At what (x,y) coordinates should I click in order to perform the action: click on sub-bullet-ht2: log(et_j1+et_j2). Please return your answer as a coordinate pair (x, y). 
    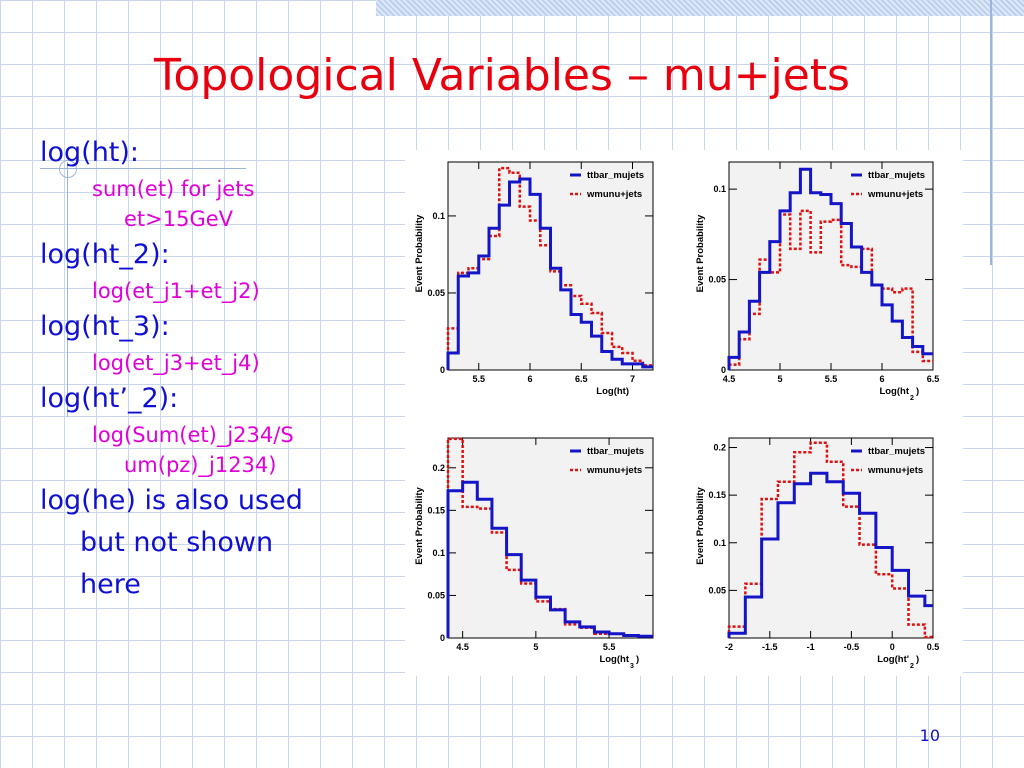
    Looking at the image, I should click on (176, 291).